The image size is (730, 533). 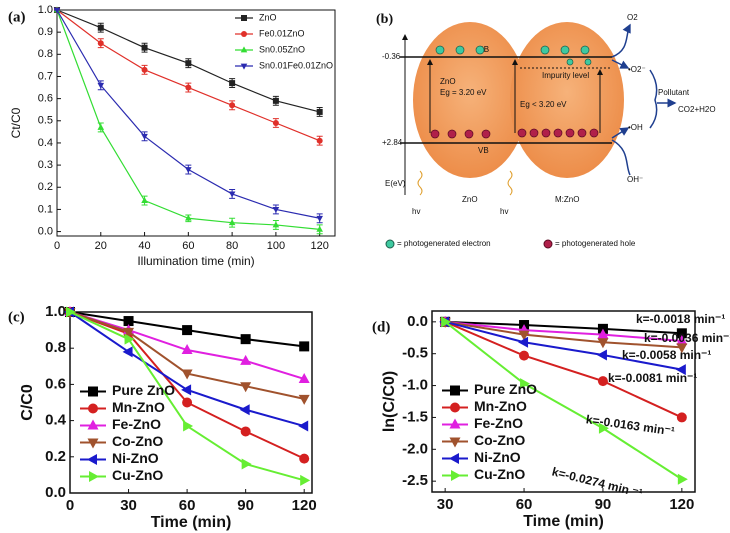 I want to click on o2: O2, so click(x=632, y=17).